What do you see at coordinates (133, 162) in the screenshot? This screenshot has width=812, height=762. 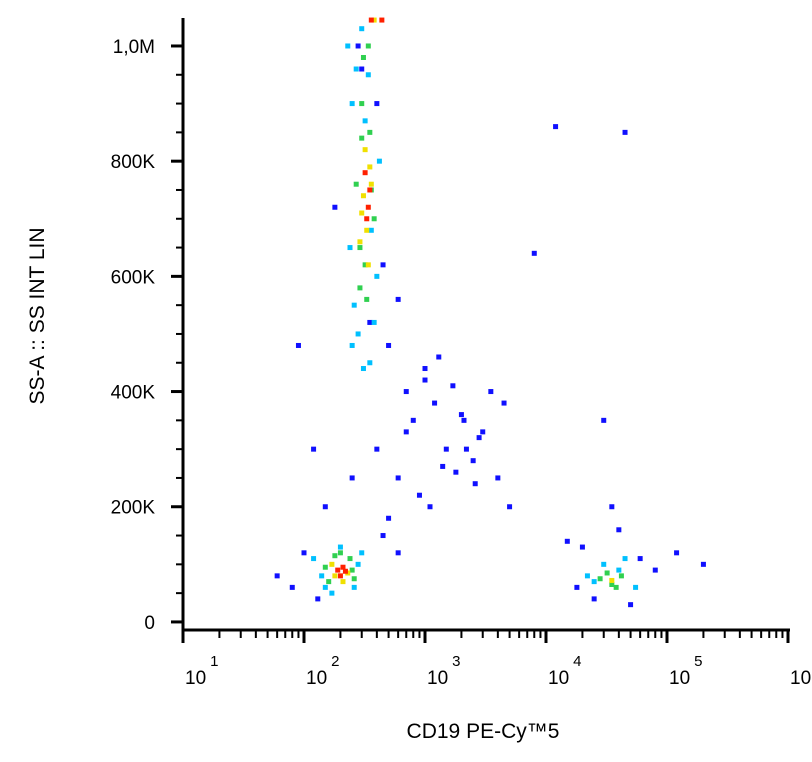 I see `y-tick-label: 800K` at bounding box center [133, 162].